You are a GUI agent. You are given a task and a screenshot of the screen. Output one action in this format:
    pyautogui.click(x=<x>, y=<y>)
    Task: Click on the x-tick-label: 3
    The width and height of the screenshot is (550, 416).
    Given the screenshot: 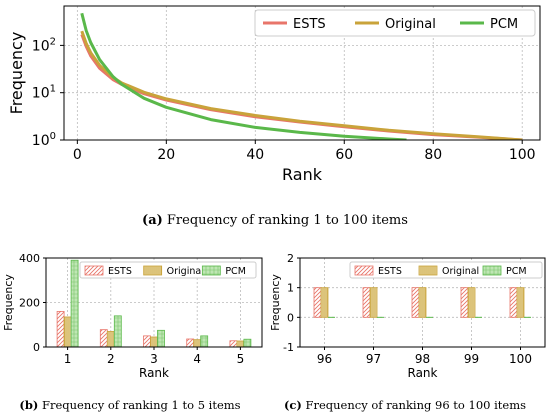 What is the action you would take?
    pyautogui.click(x=154, y=359)
    